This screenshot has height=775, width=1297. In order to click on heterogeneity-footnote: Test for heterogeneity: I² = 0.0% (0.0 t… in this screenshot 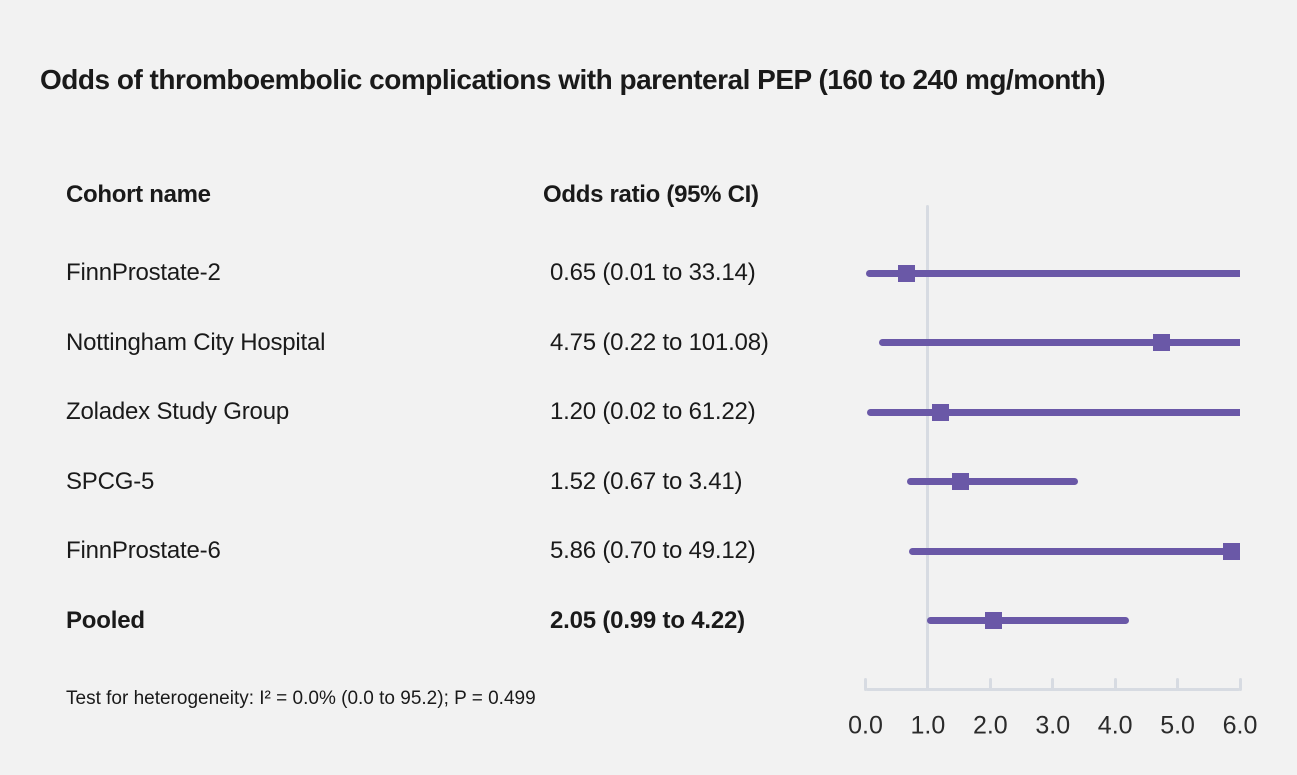, I will do `click(301, 698)`.